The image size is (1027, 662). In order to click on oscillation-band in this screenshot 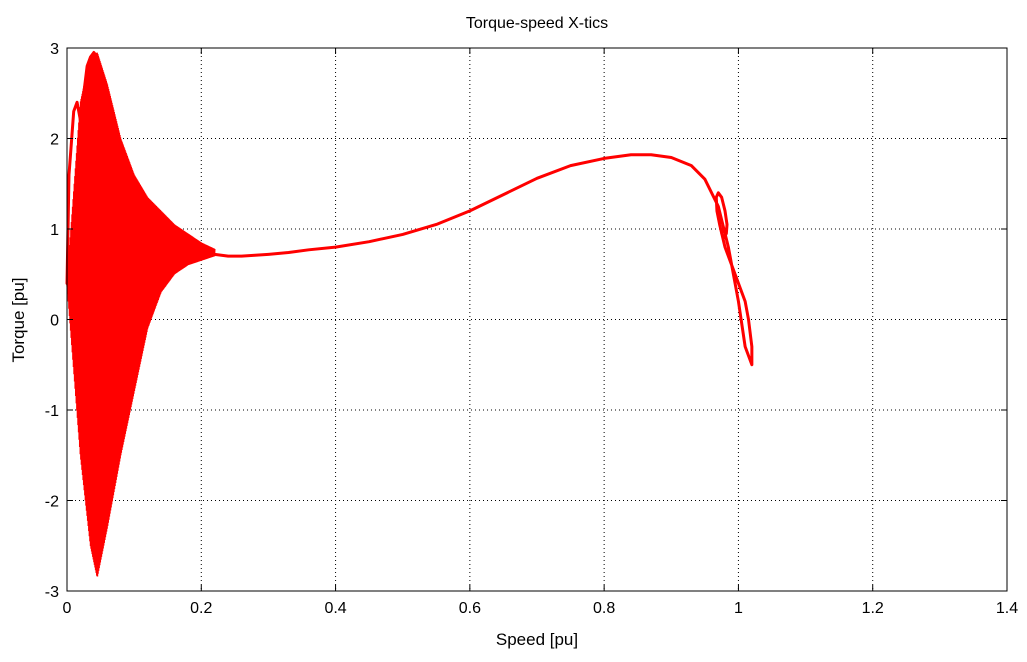, I will do `click(141, 314)`.